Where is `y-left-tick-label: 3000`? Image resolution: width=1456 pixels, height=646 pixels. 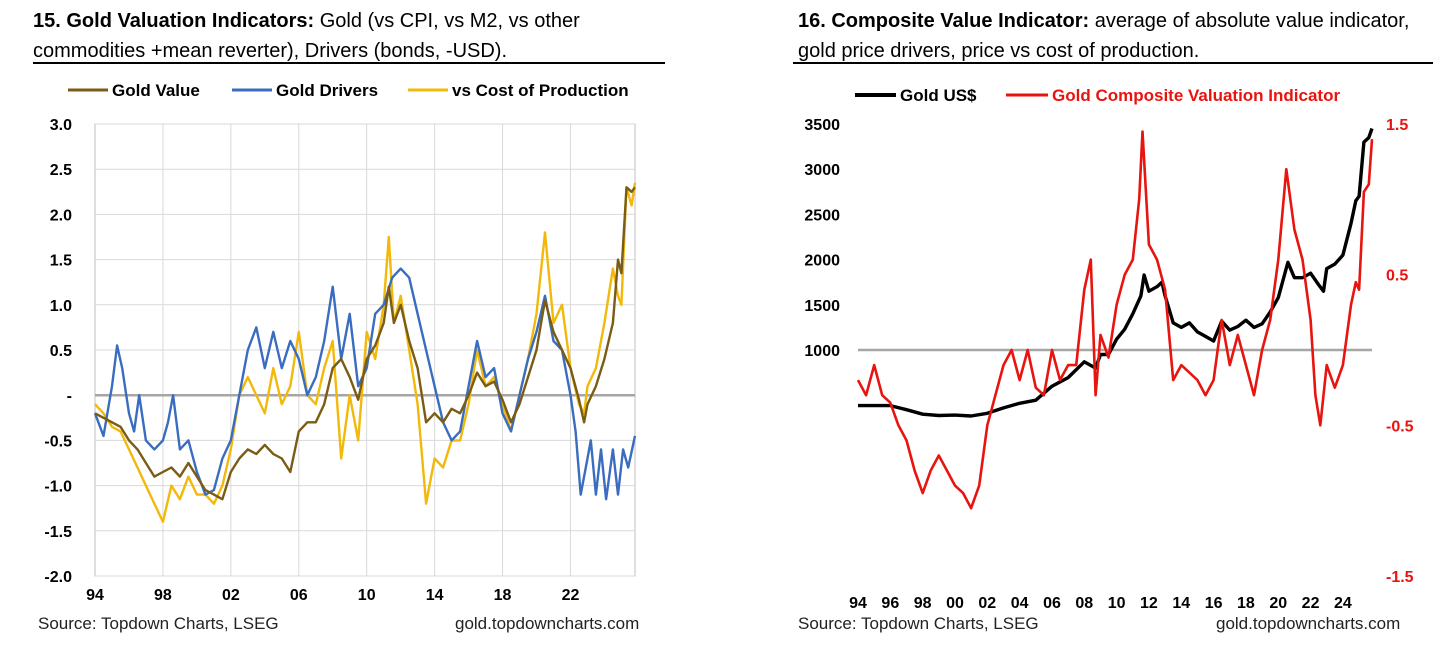 y-left-tick-label: 3000 is located at coordinates (822, 170).